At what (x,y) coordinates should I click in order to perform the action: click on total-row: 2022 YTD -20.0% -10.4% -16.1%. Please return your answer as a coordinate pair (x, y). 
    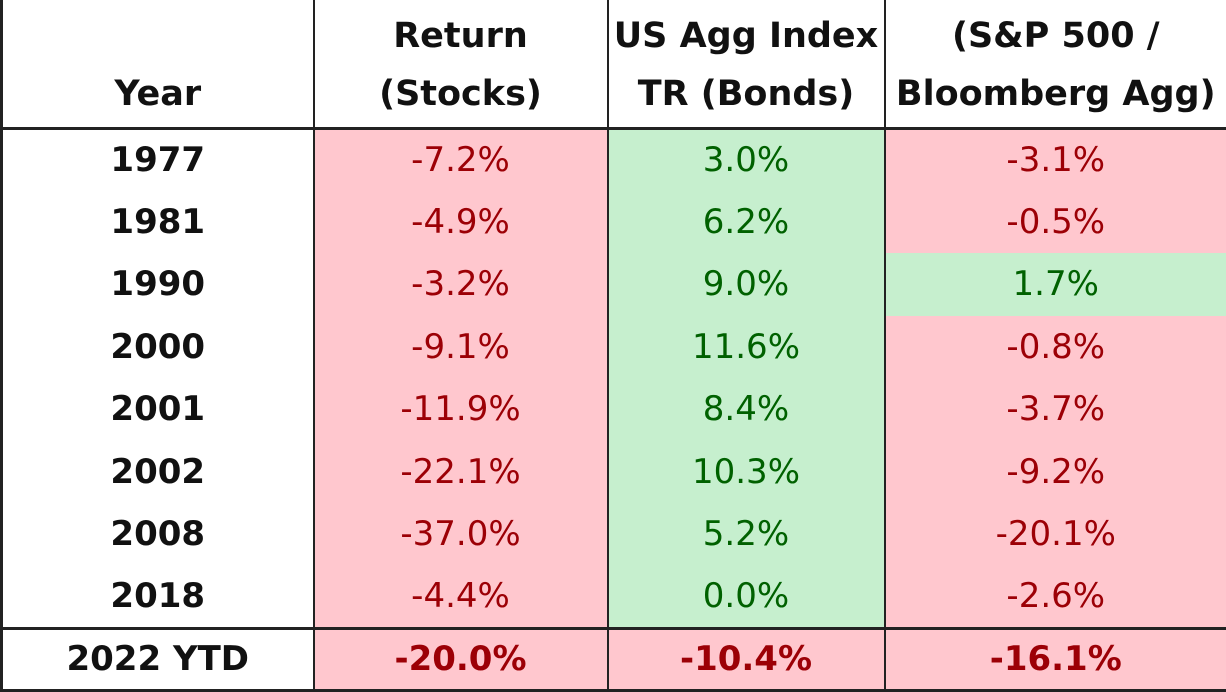
    Looking at the image, I should click on (614, 659).